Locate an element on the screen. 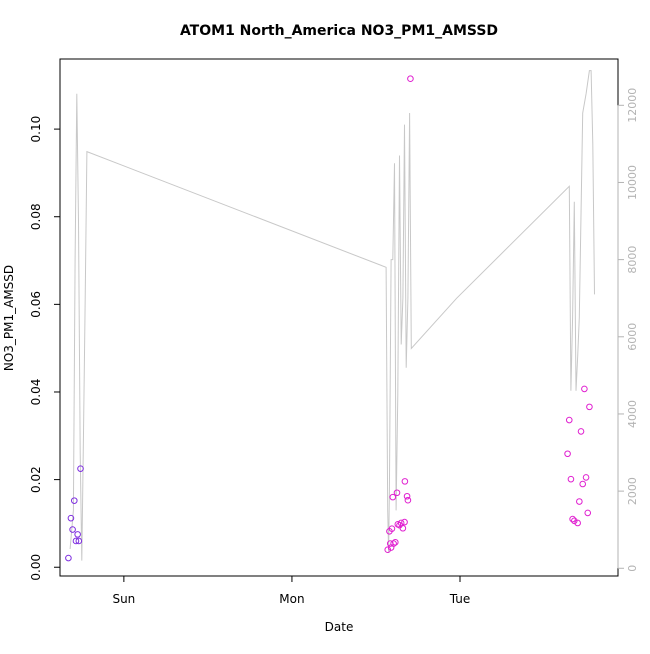 This screenshot has height=654, width=650. x-tick-label: Sun is located at coordinates (123, 599).